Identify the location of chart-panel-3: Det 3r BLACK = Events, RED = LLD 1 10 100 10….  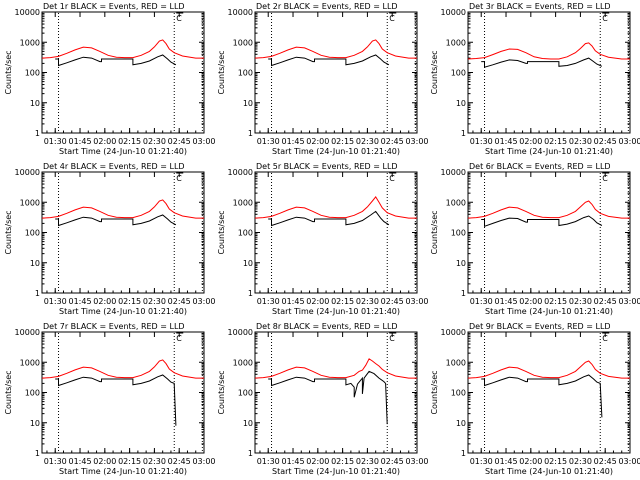
(535, 79).